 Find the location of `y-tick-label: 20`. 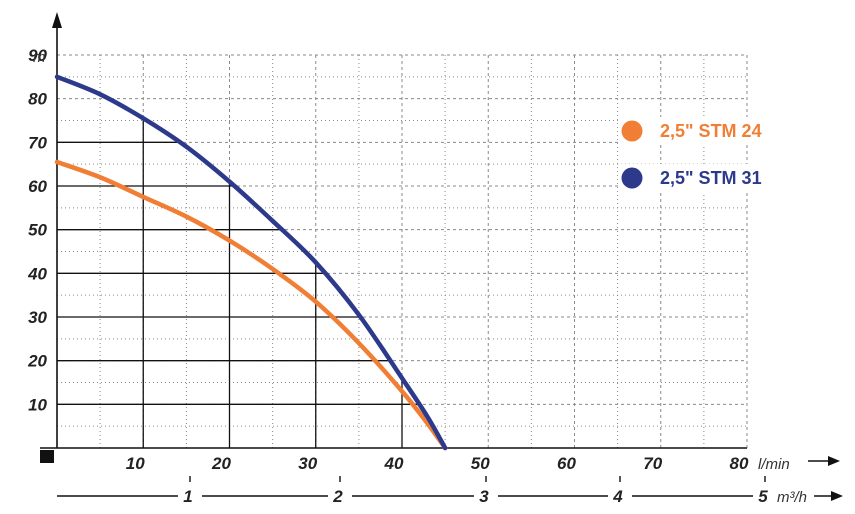

y-tick-label: 20 is located at coordinates (37, 361).